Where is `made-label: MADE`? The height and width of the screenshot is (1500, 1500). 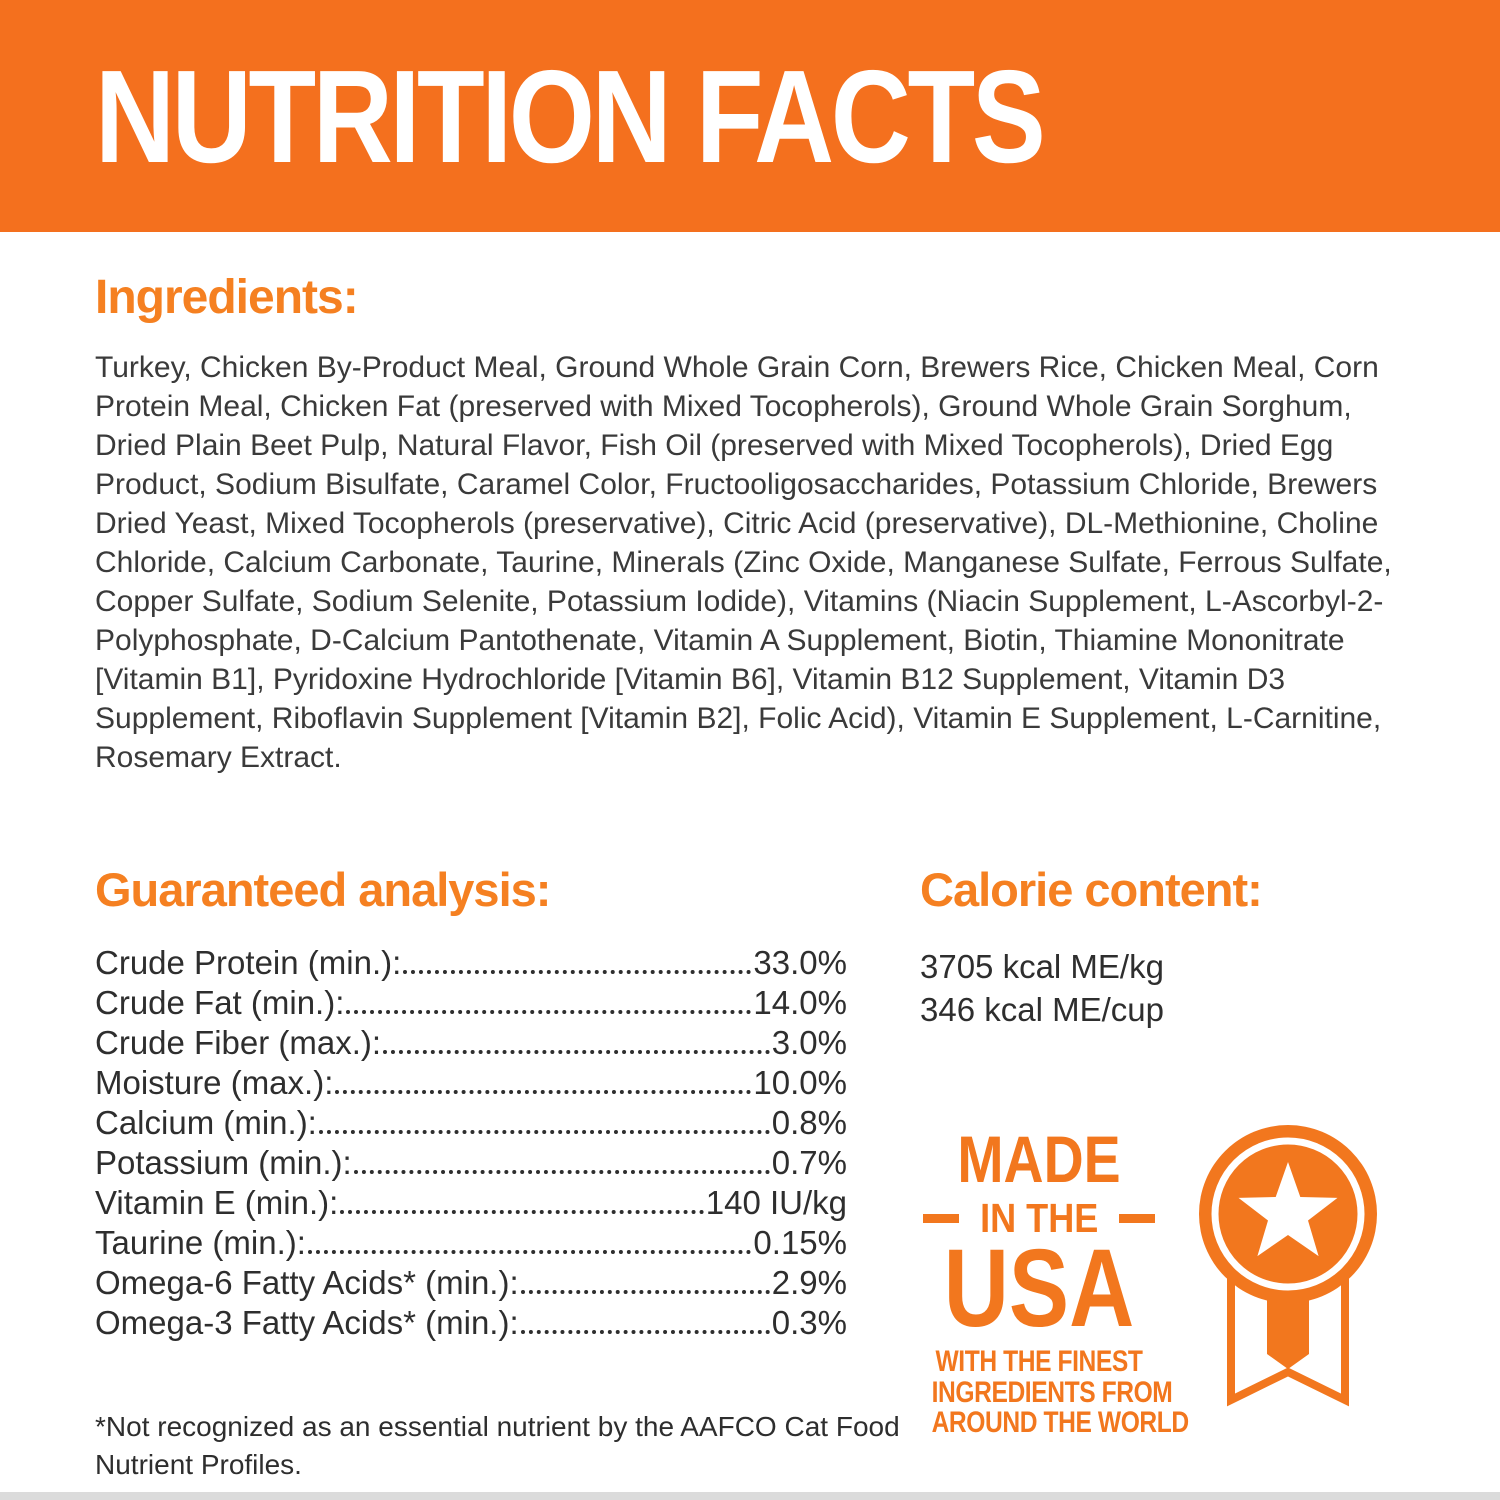
made-label: MADE is located at coordinates (1039, 1159).